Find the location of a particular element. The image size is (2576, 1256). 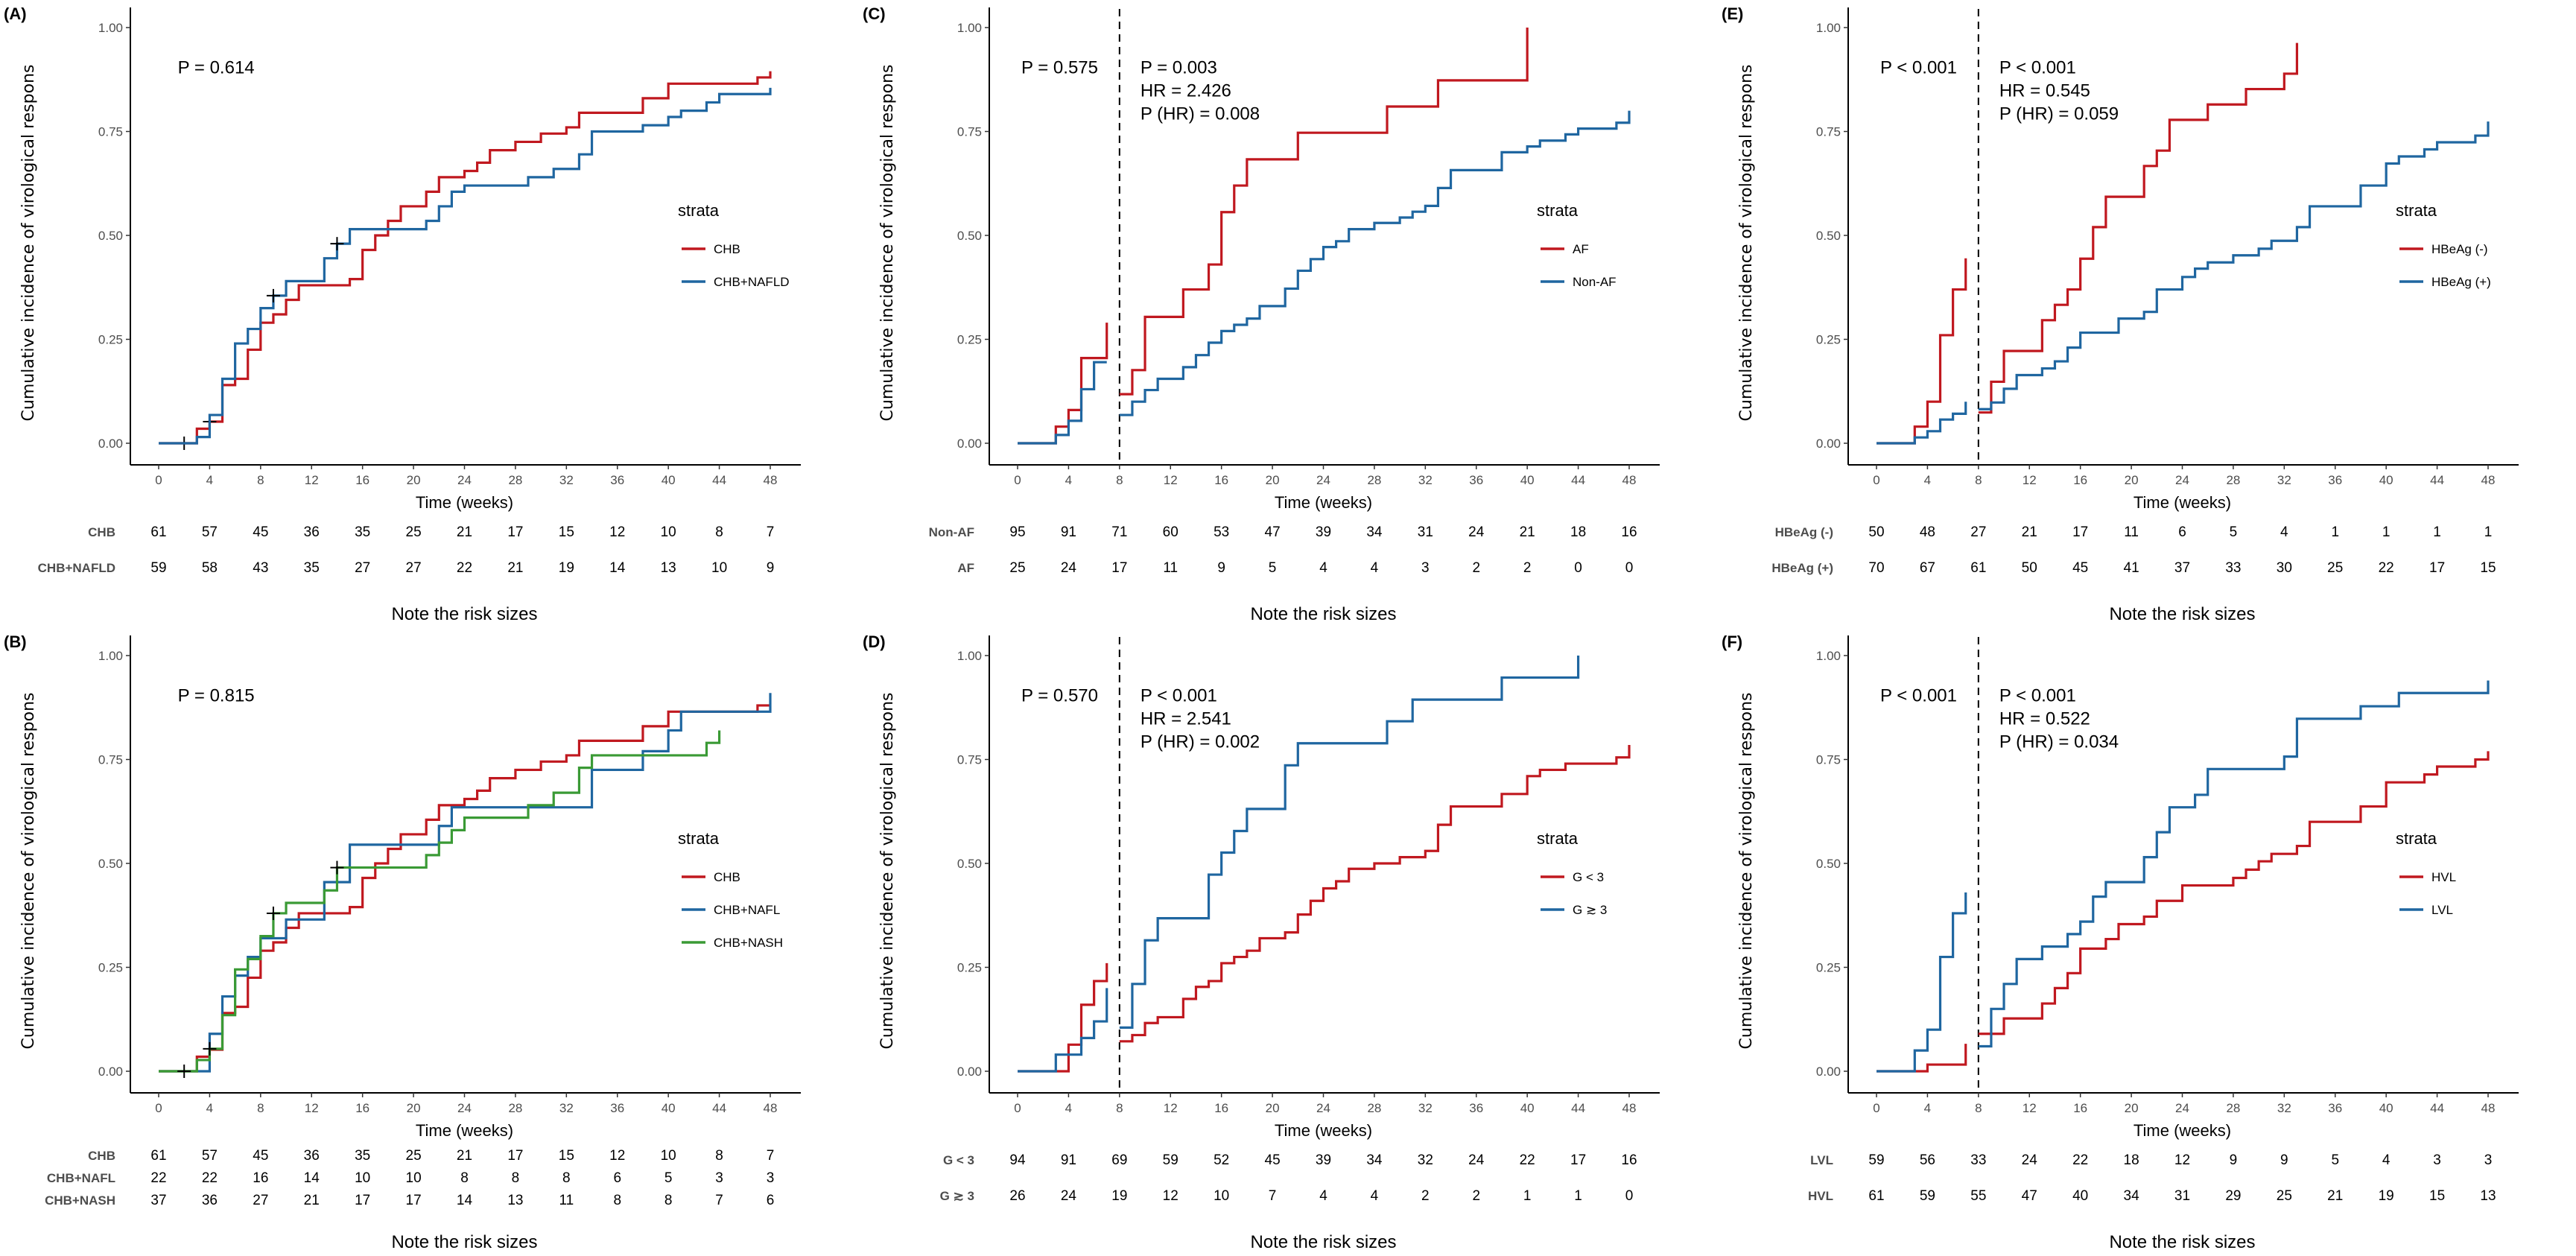

risk-value: 53 is located at coordinates (1222, 532).